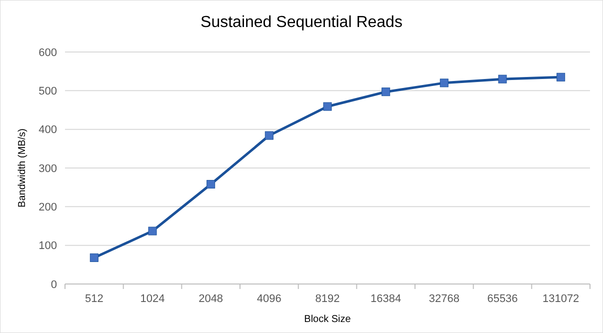 Image resolution: width=603 pixels, height=333 pixels. Describe the element at coordinates (47, 52) in the screenshot. I see `y-tick-label: 600` at that location.